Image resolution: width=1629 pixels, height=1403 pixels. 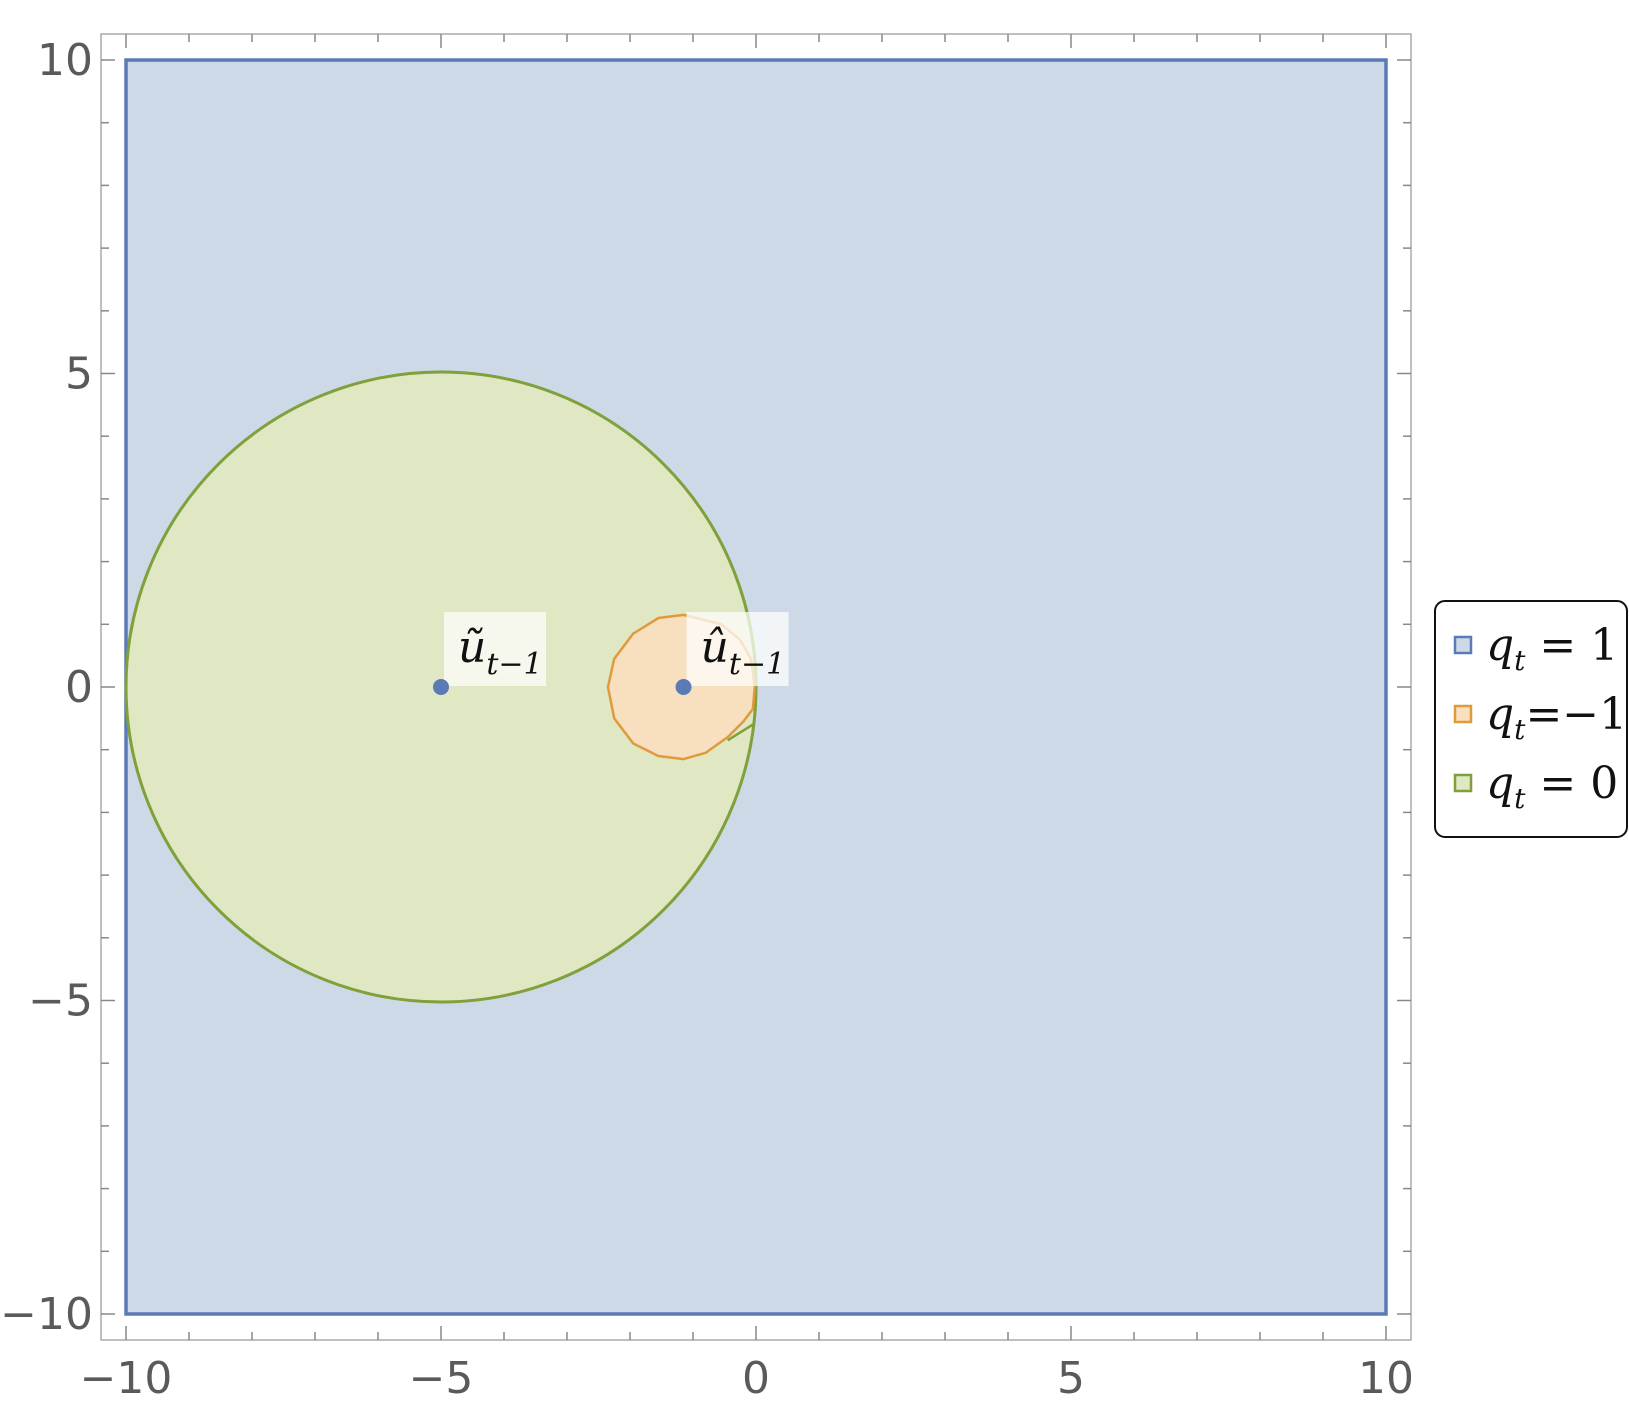 What do you see at coordinates (611, 653) in the screenshot?
I see `points: ũt−1 ût−1` at bounding box center [611, 653].